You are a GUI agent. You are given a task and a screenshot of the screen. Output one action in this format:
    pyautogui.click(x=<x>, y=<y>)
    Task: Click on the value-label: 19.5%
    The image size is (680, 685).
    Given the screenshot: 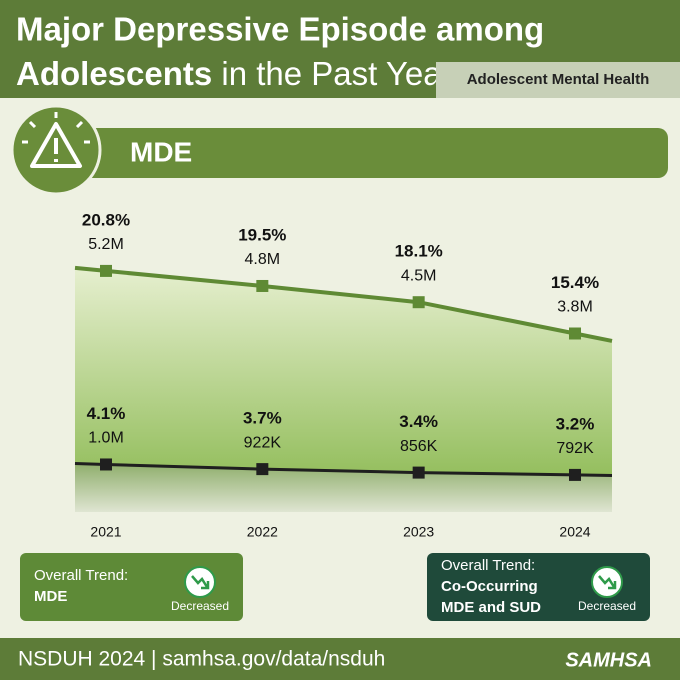 What is the action you would take?
    pyautogui.click(x=262, y=234)
    